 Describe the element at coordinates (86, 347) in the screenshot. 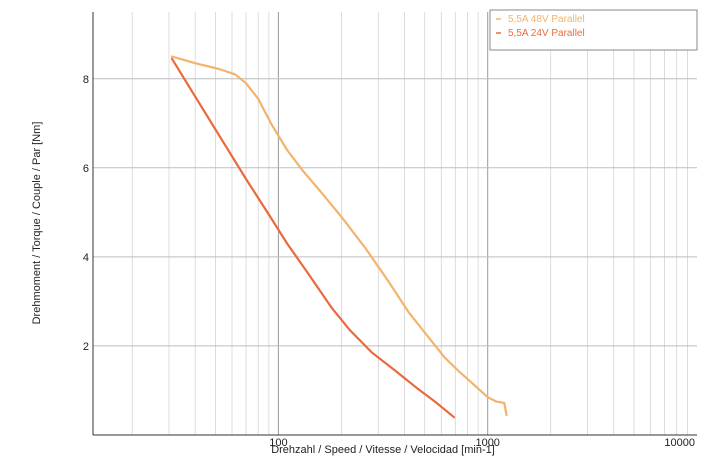

I see `y-tick-label: 2` at that location.